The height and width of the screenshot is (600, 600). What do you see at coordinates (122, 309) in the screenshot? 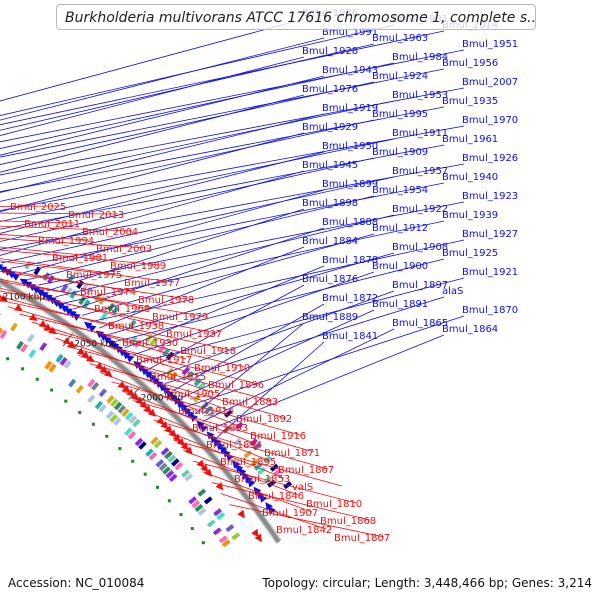
I see `gene-label: Bmul_1968` at bounding box center [122, 309].